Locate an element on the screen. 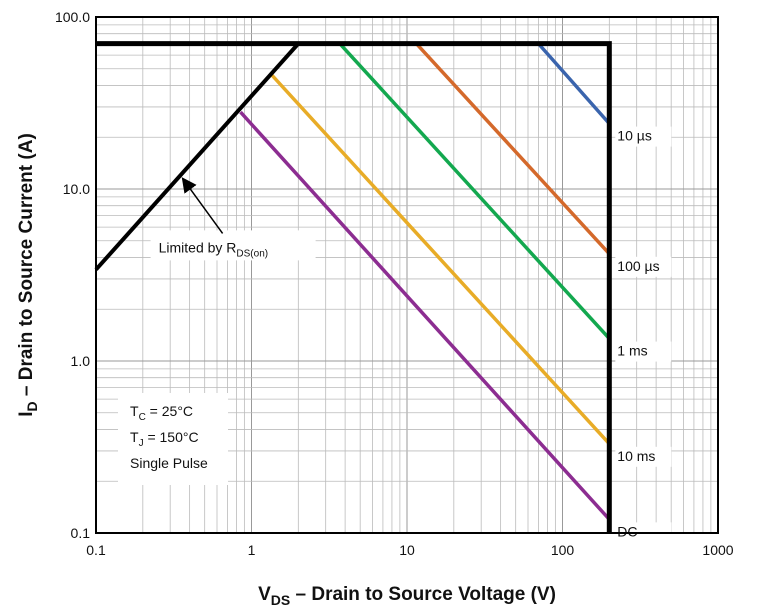 The image size is (760, 615). x-tick-label: 1000 is located at coordinates (717, 550).